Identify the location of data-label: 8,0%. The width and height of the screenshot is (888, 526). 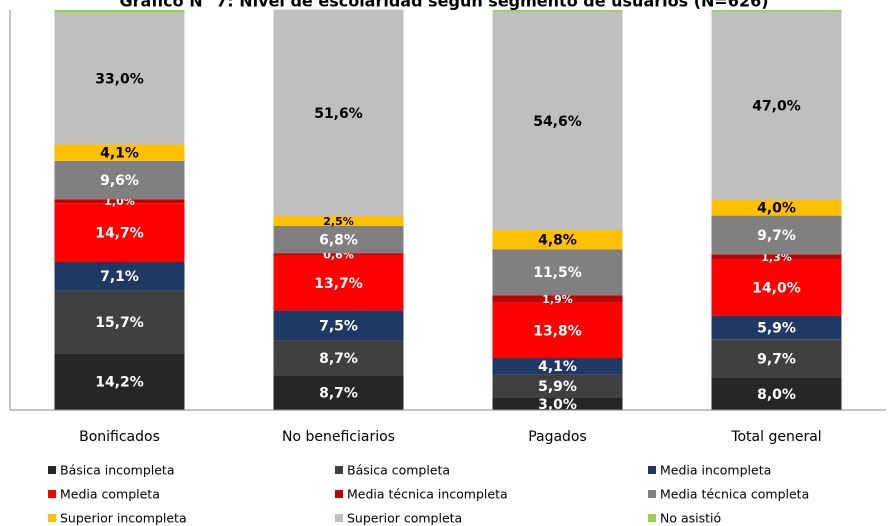
(776, 395).